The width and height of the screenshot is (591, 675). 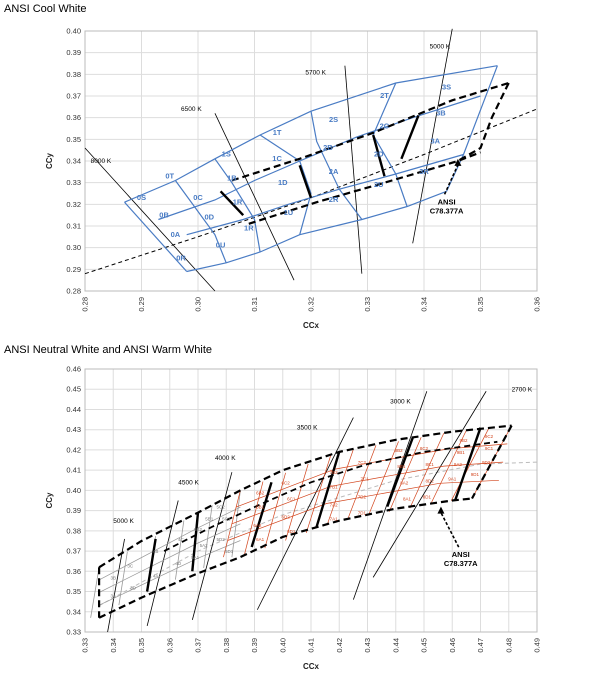 I want to click on bin-label: 1T, so click(x=277, y=132).